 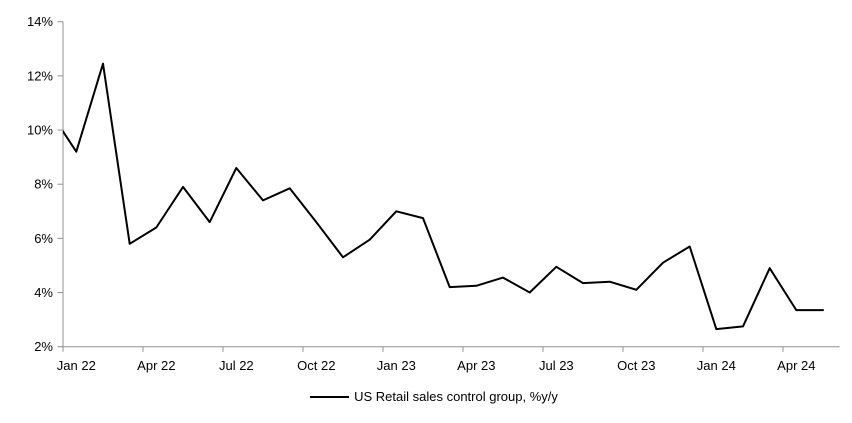 What do you see at coordinates (156, 365) in the screenshot?
I see `x-axis-tick-label: Apr 22` at bounding box center [156, 365].